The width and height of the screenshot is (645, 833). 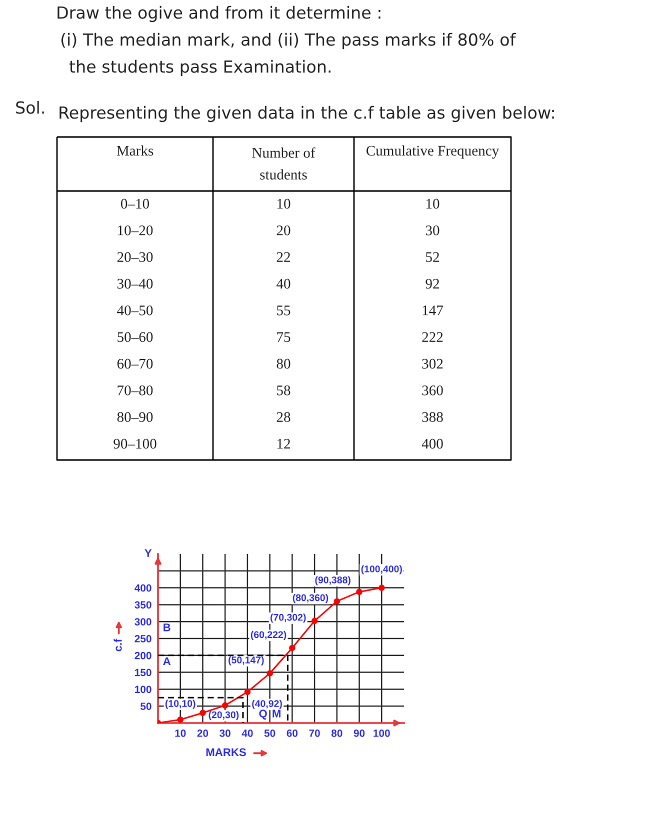 What do you see at coordinates (283, 283) in the screenshot?
I see `data-label: 40` at bounding box center [283, 283].